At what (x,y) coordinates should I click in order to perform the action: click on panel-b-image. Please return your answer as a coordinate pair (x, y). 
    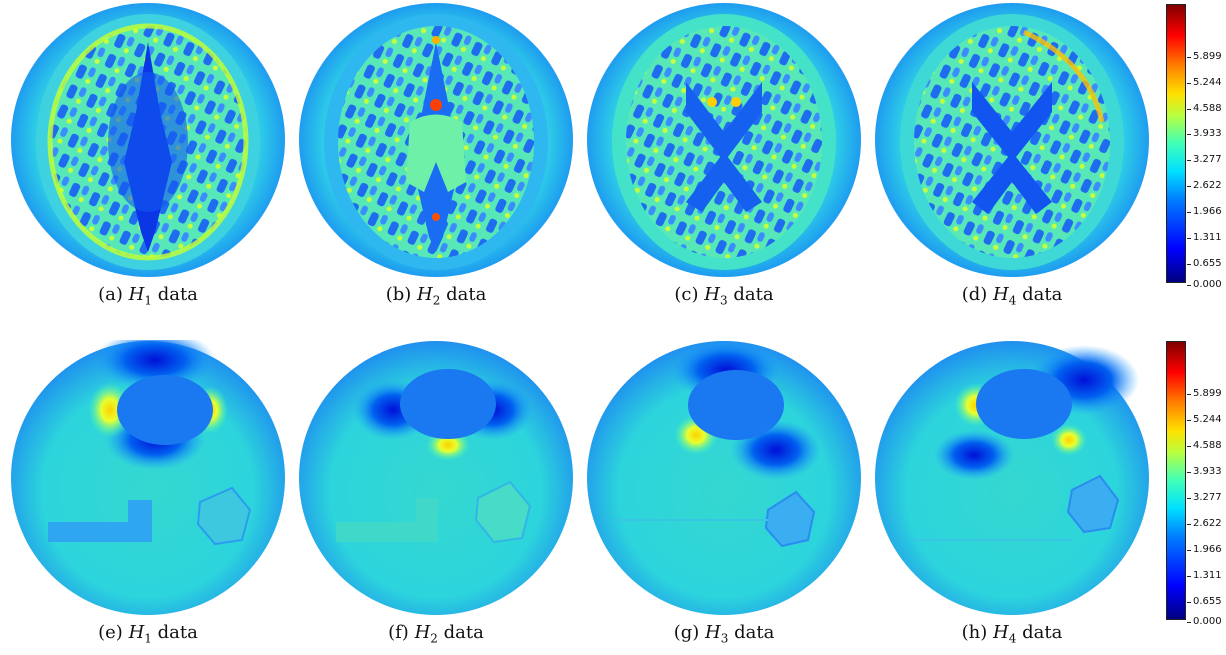
    Looking at the image, I should click on (436, 140).